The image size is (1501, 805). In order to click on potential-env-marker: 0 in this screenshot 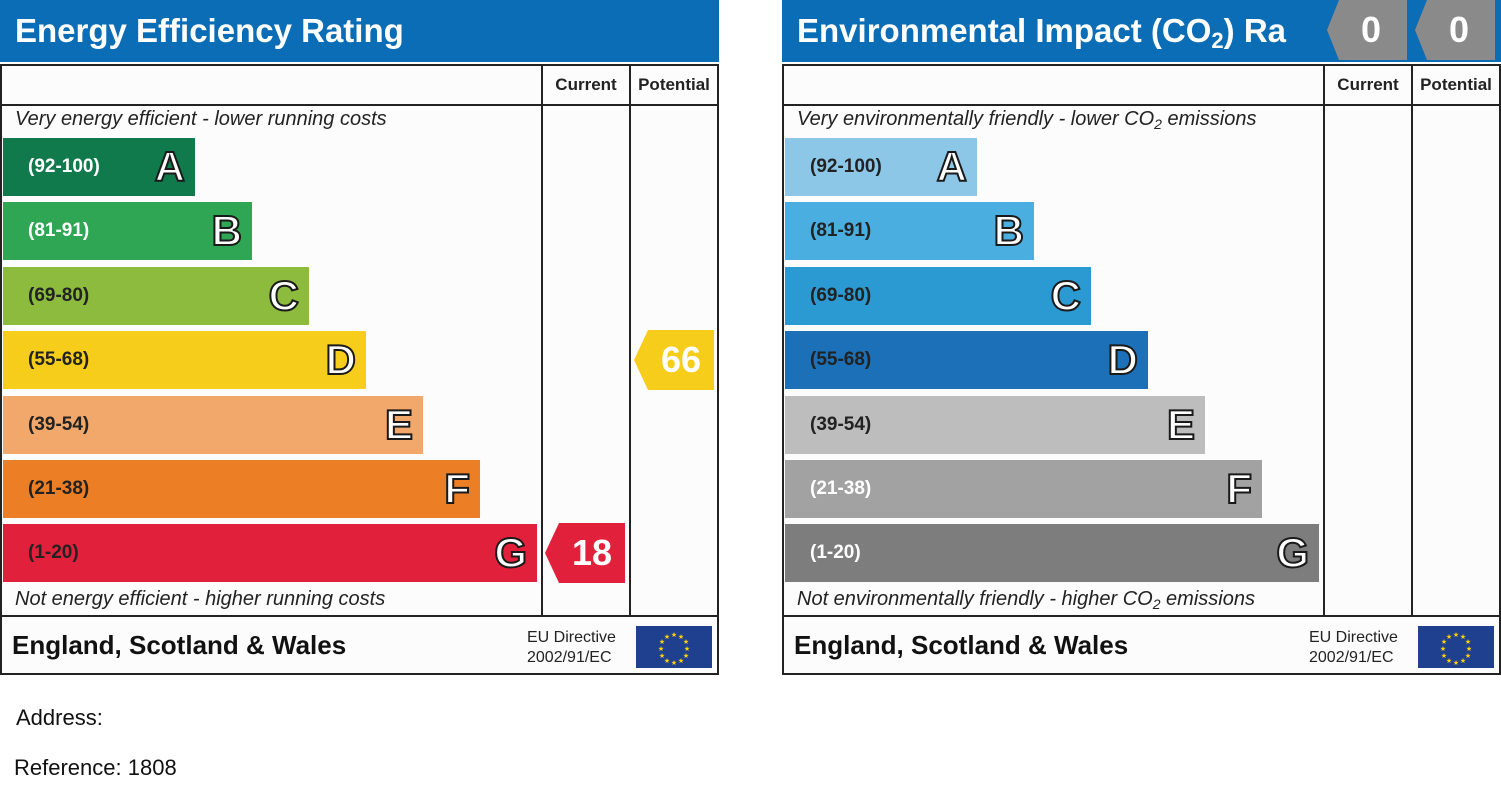, I will do `click(1455, 30)`.